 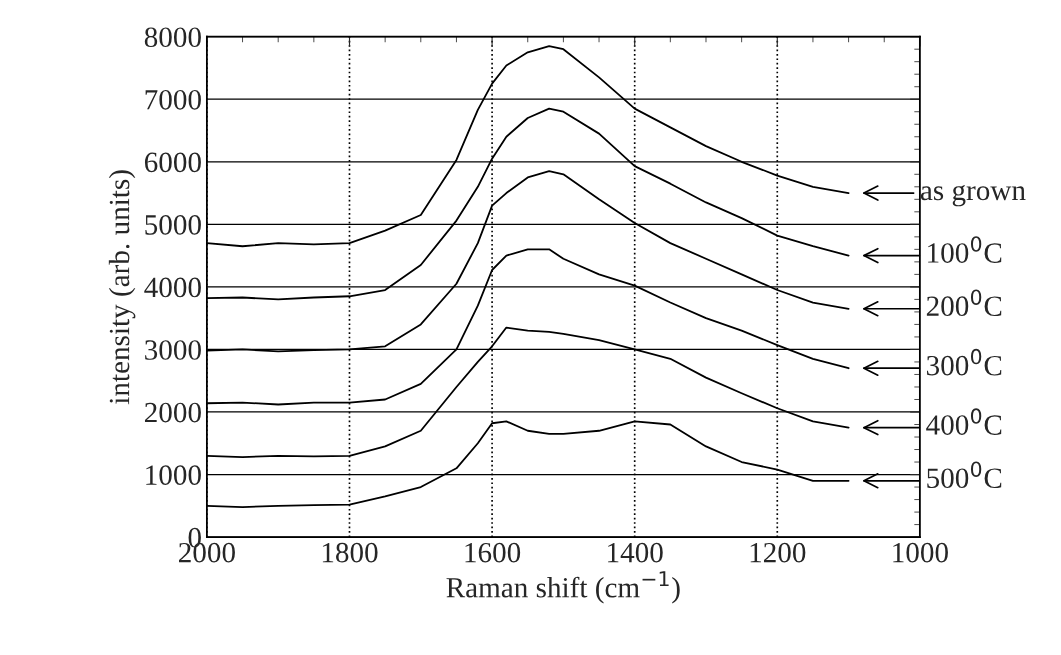 I want to click on text: 500$^{0}$C, so click(x=964, y=475).